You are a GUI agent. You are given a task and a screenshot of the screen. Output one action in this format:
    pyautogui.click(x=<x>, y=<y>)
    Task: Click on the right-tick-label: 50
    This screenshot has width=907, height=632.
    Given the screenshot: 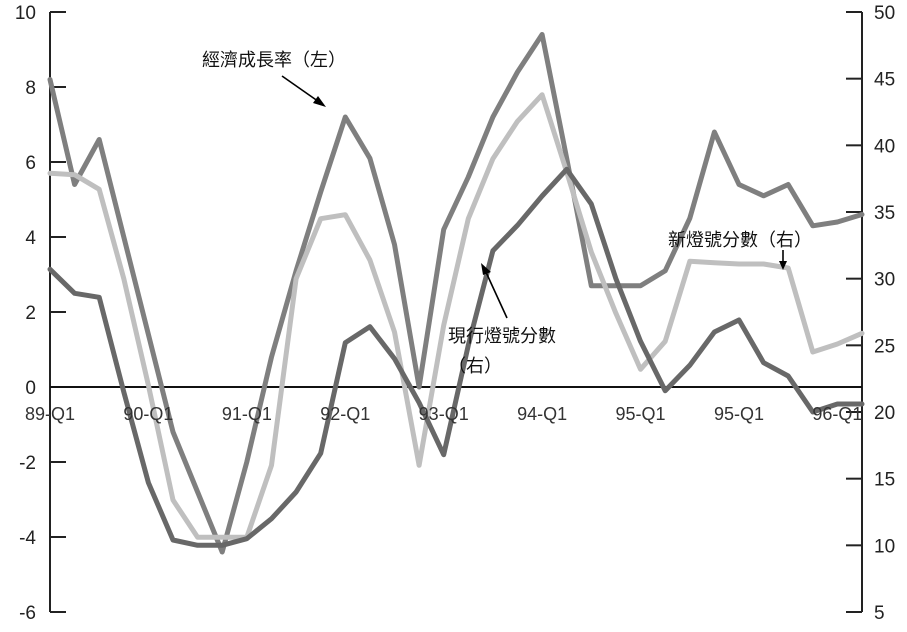 What is the action you would take?
    pyautogui.click(x=884, y=13)
    